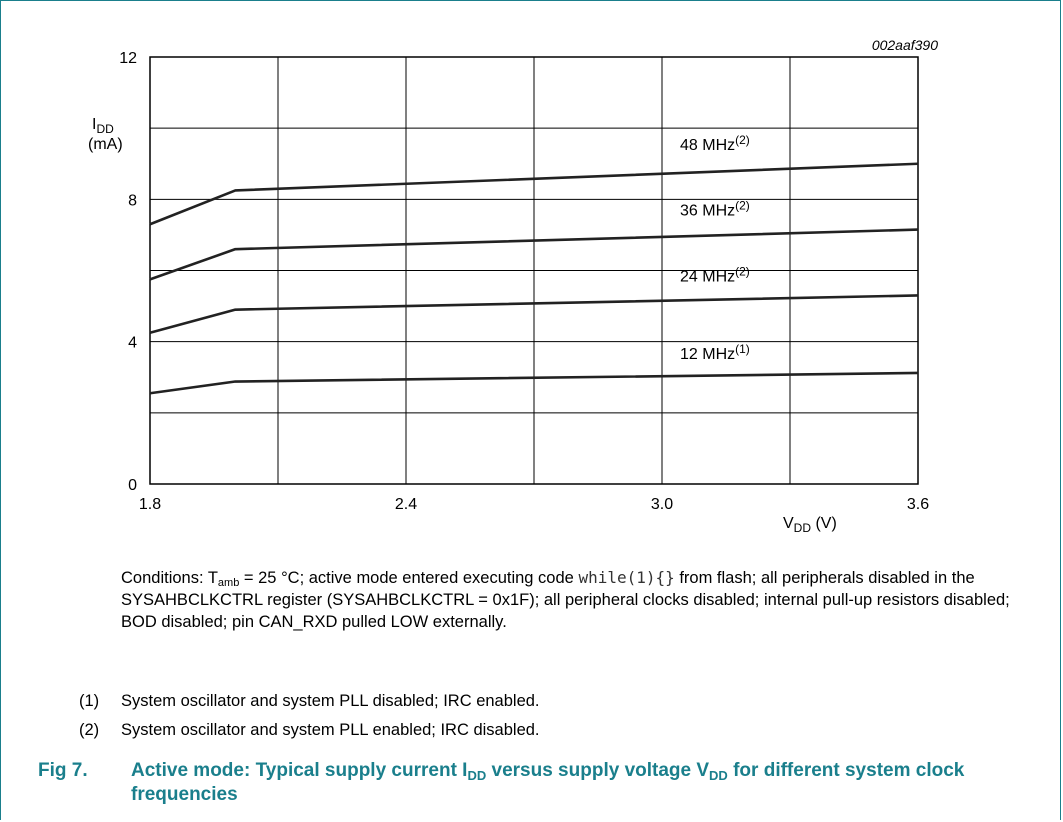 This screenshot has height=822, width=1063. What do you see at coordinates (150, 504) in the screenshot?
I see `x-tick-label: 1.8` at bounding box center [150, 504].